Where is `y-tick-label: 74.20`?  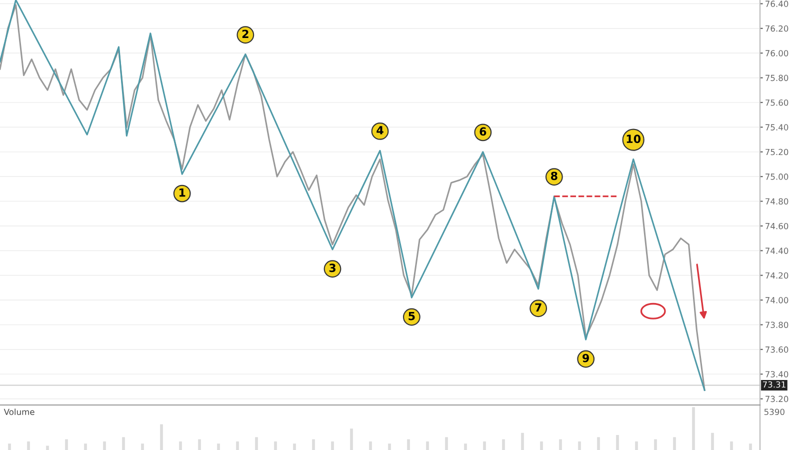
y-tick-label: 74.20 is located at coordinates (777, 275).